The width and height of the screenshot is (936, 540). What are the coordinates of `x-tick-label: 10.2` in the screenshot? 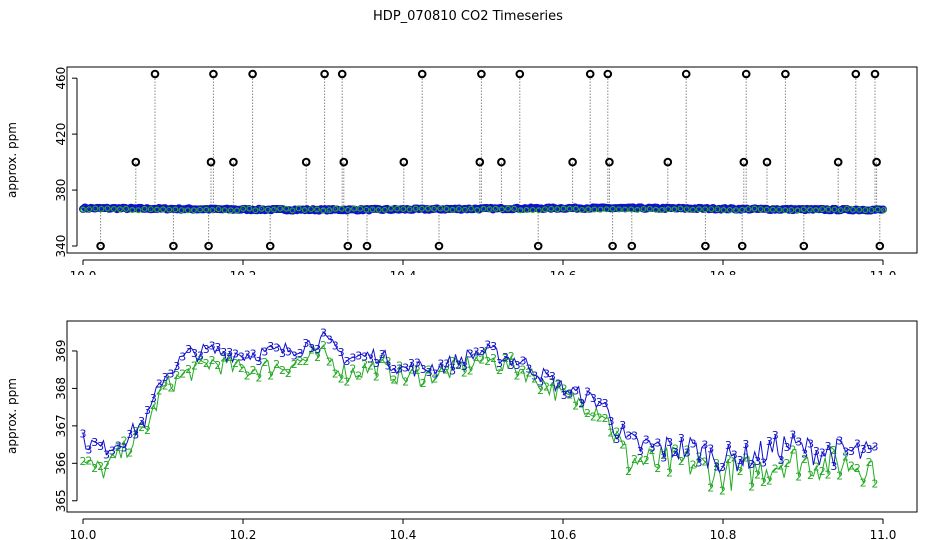 It's located at (243, 534).